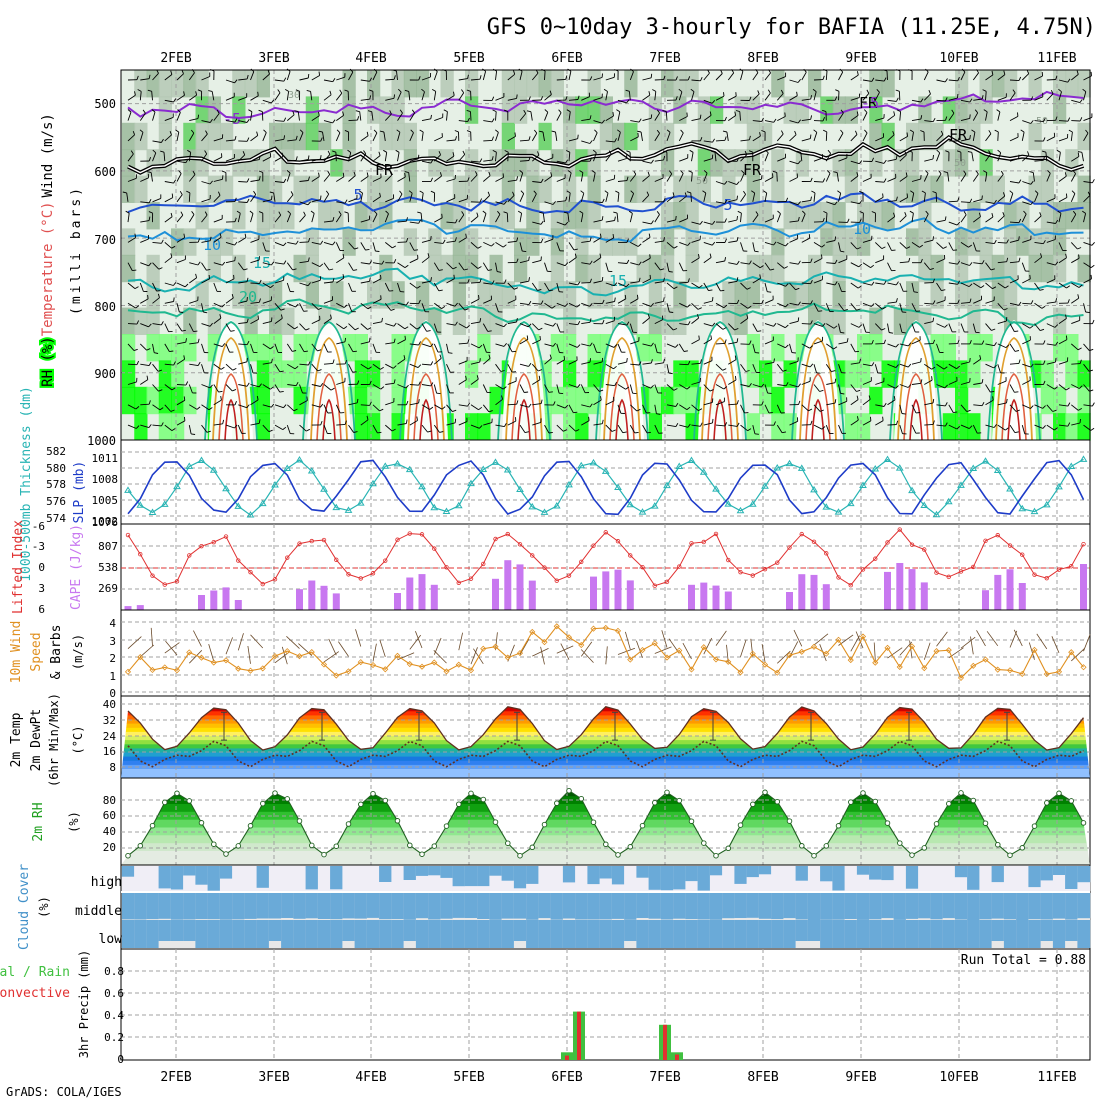  Describe the element at coordinates (84, 1004) in the screenshot. I see `precip-label-c: 3hr Precip (mm)` at that location.